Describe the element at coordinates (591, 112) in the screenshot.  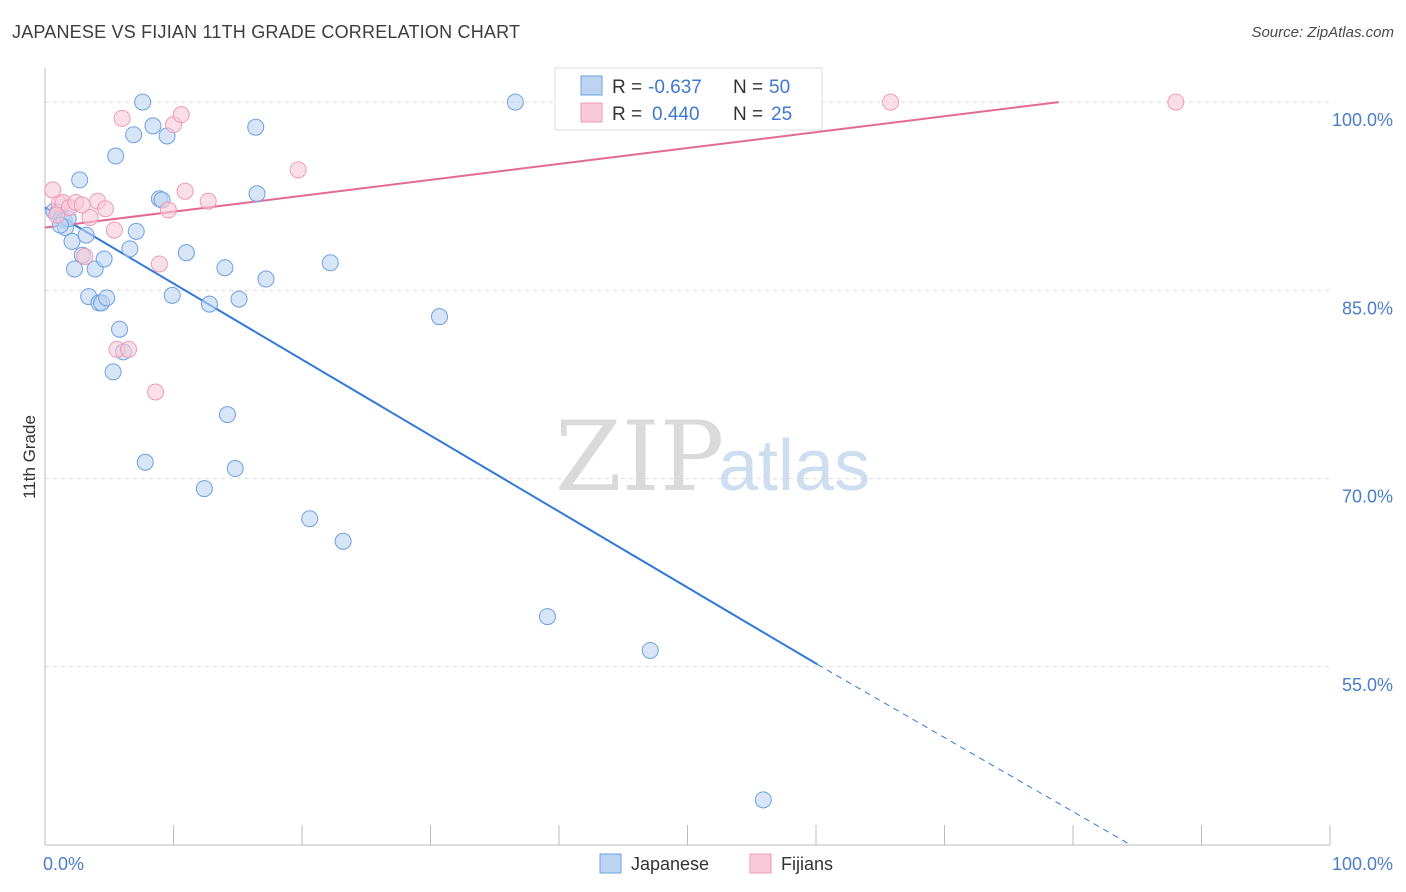
I see `fijians-swatch` at that location.